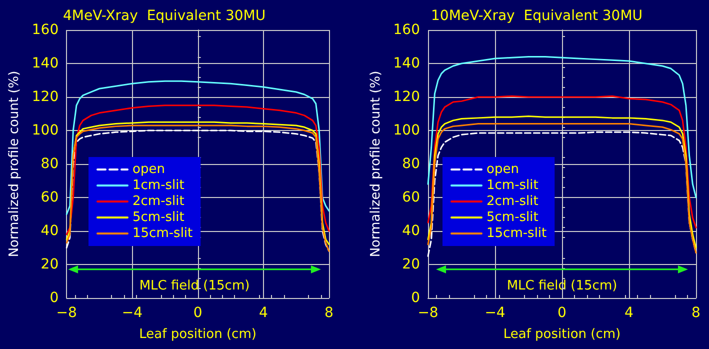  I want to click on chart-title: 10MeV-Xray Equivalent 30MU, so click(537, 16).